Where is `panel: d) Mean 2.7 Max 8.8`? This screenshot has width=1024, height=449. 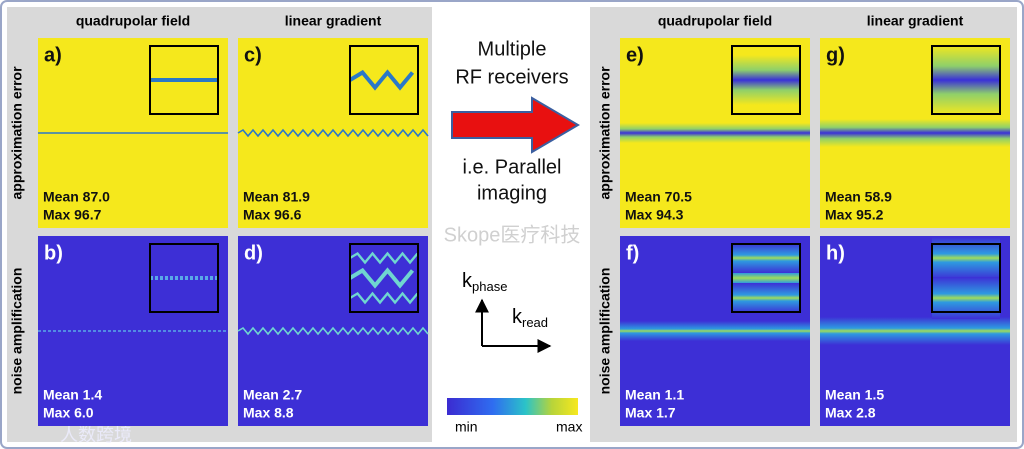
panel: d) Mean 2.7 Max 8.8 is located at coordinates (333, 331).